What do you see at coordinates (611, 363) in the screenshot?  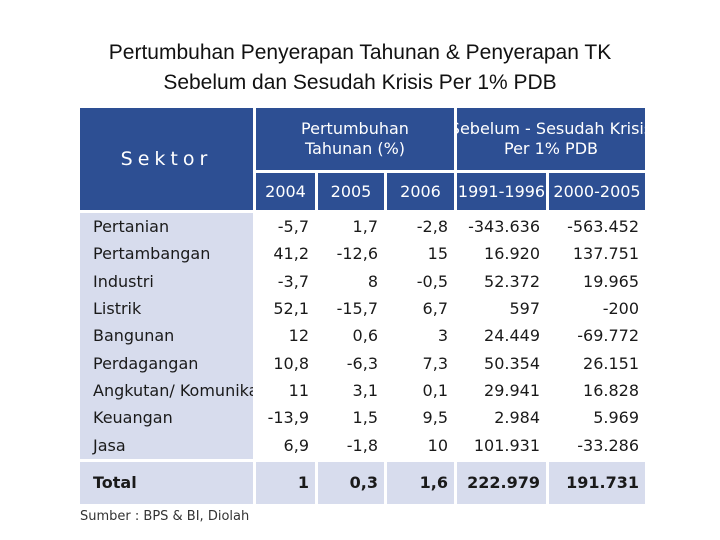 I see `table-cell: 26.151` at bounding box center [611, 363].